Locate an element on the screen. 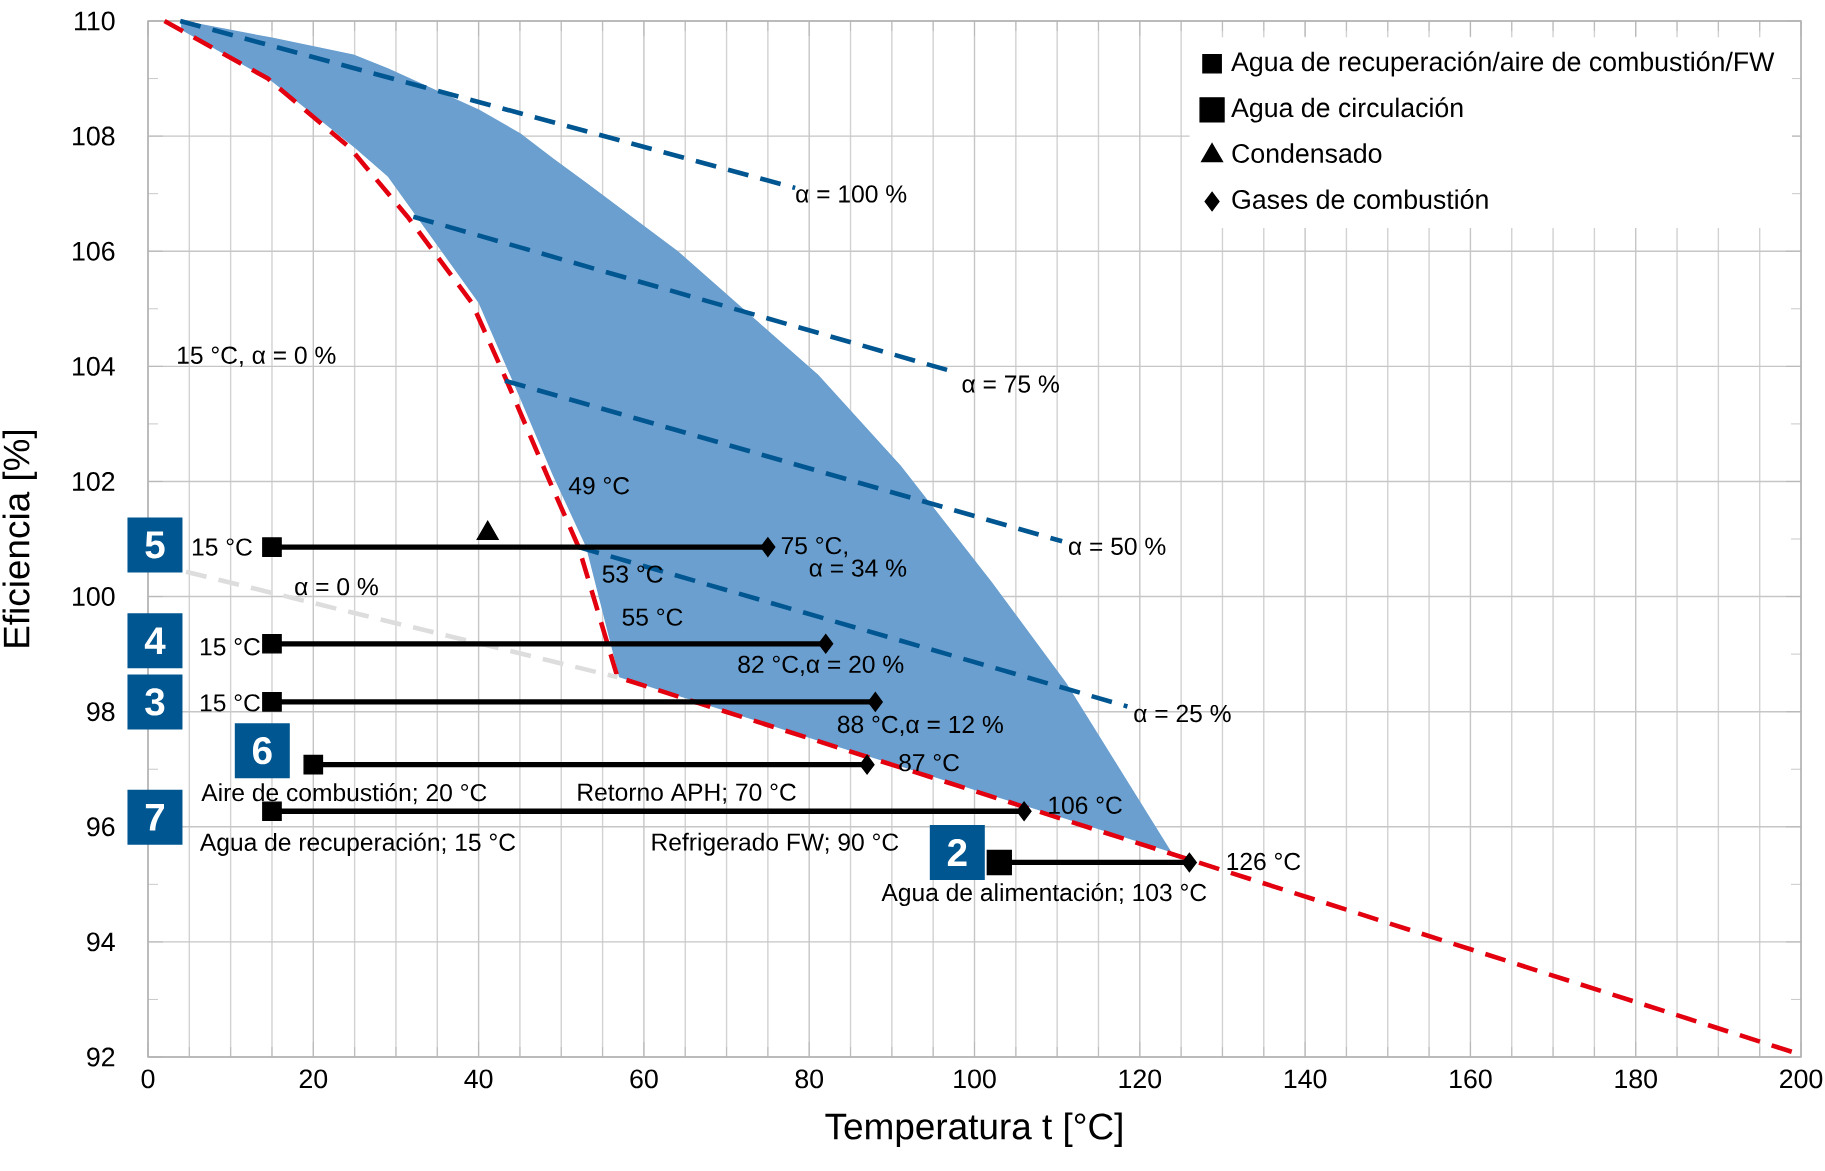  annotation: 55 °C is located at coordinates (652, 617).